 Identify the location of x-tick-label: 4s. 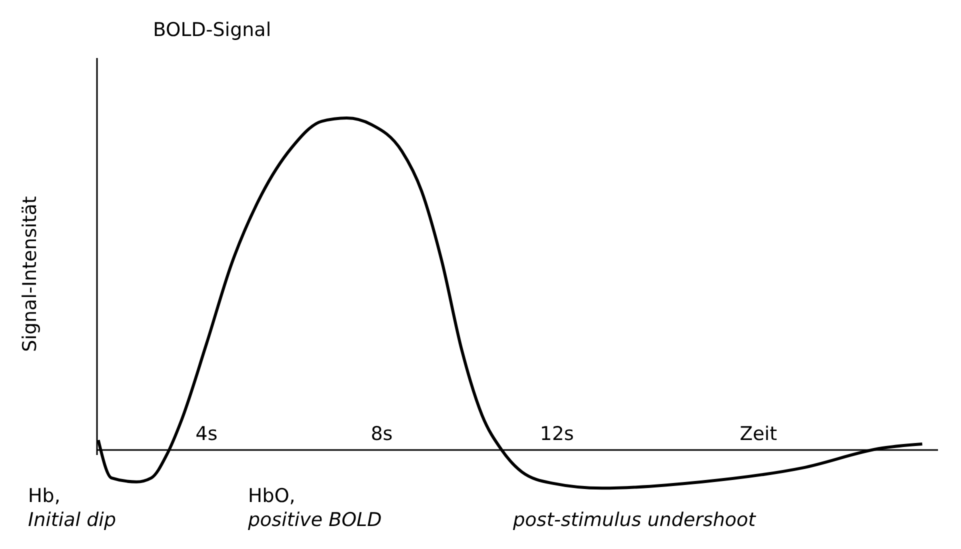
(207, 434).